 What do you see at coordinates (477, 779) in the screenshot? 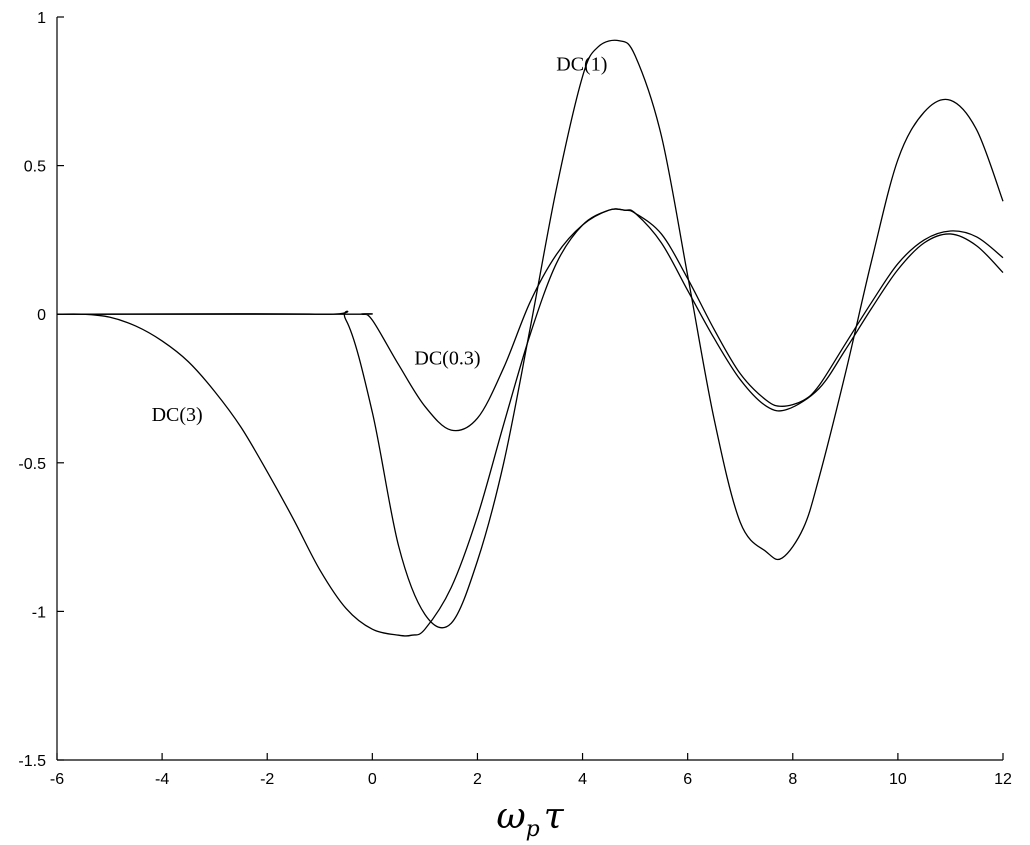
I see `x-tick-label: 2` at bounding box center [477, 779].